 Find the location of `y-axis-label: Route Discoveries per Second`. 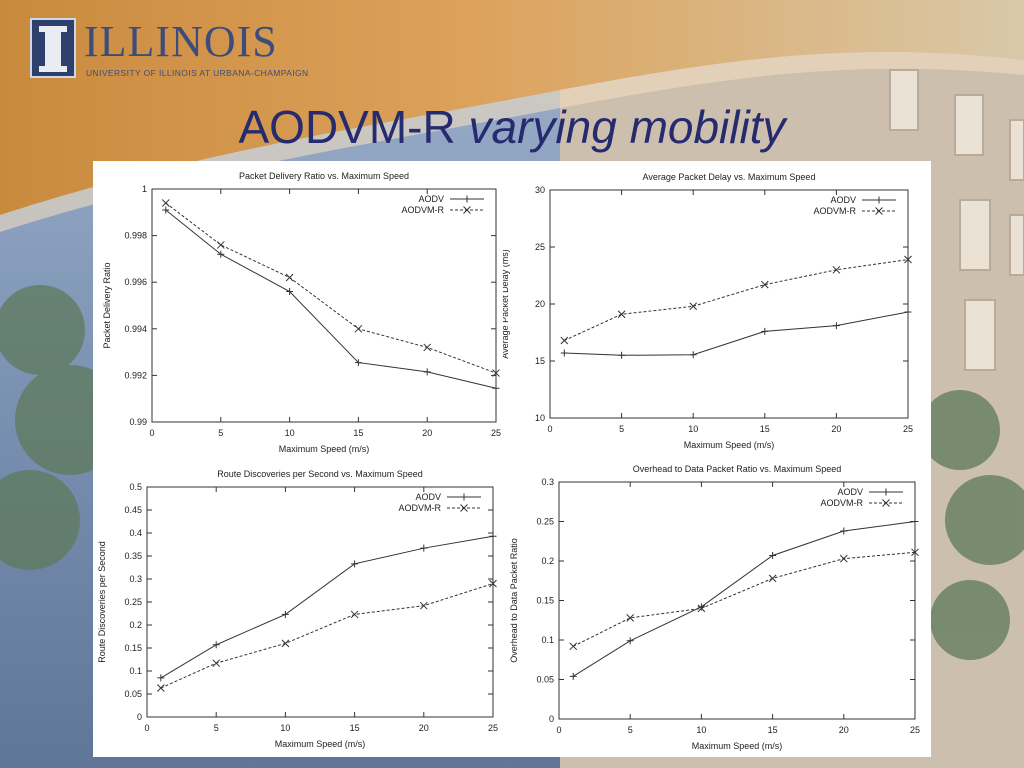

y-axis-label: Route Discoveries per Second is located at coordinates (102, 602).